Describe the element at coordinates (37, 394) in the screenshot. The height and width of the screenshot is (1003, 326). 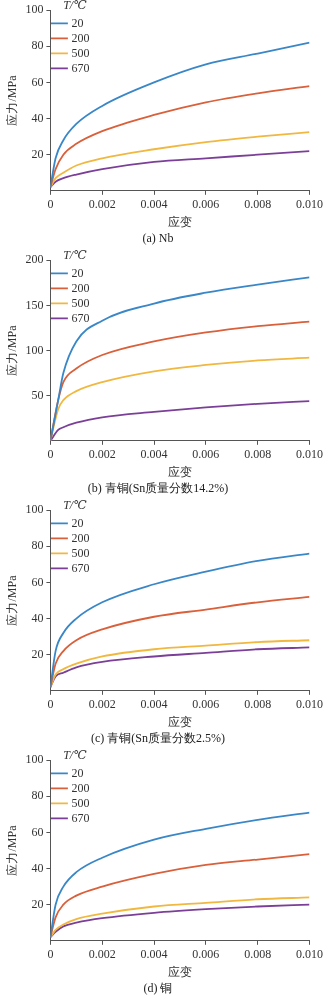
I see `y-tick-label: 50` at that location.